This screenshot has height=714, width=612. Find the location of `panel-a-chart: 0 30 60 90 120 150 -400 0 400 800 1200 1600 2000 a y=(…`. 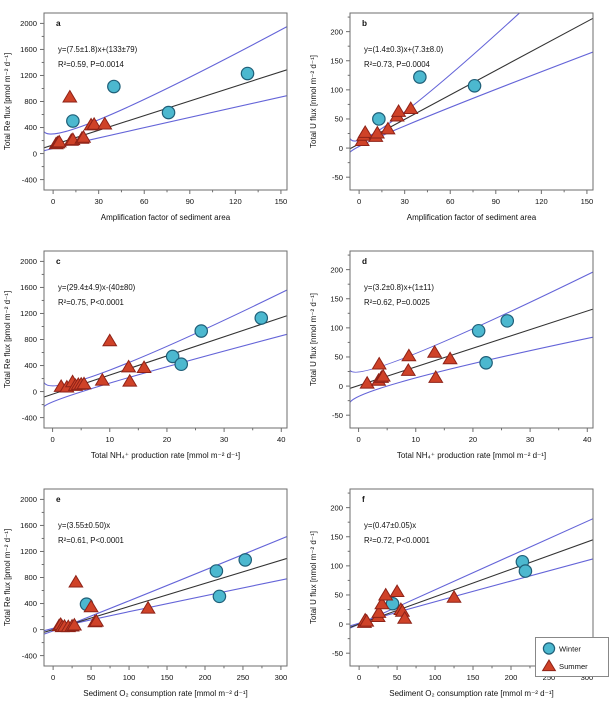

panel-a-chart: 0 30 60 90 120 150 -400 0 400 800 1200 1600 2000 a y=(… is located at coordinates (145, 117).